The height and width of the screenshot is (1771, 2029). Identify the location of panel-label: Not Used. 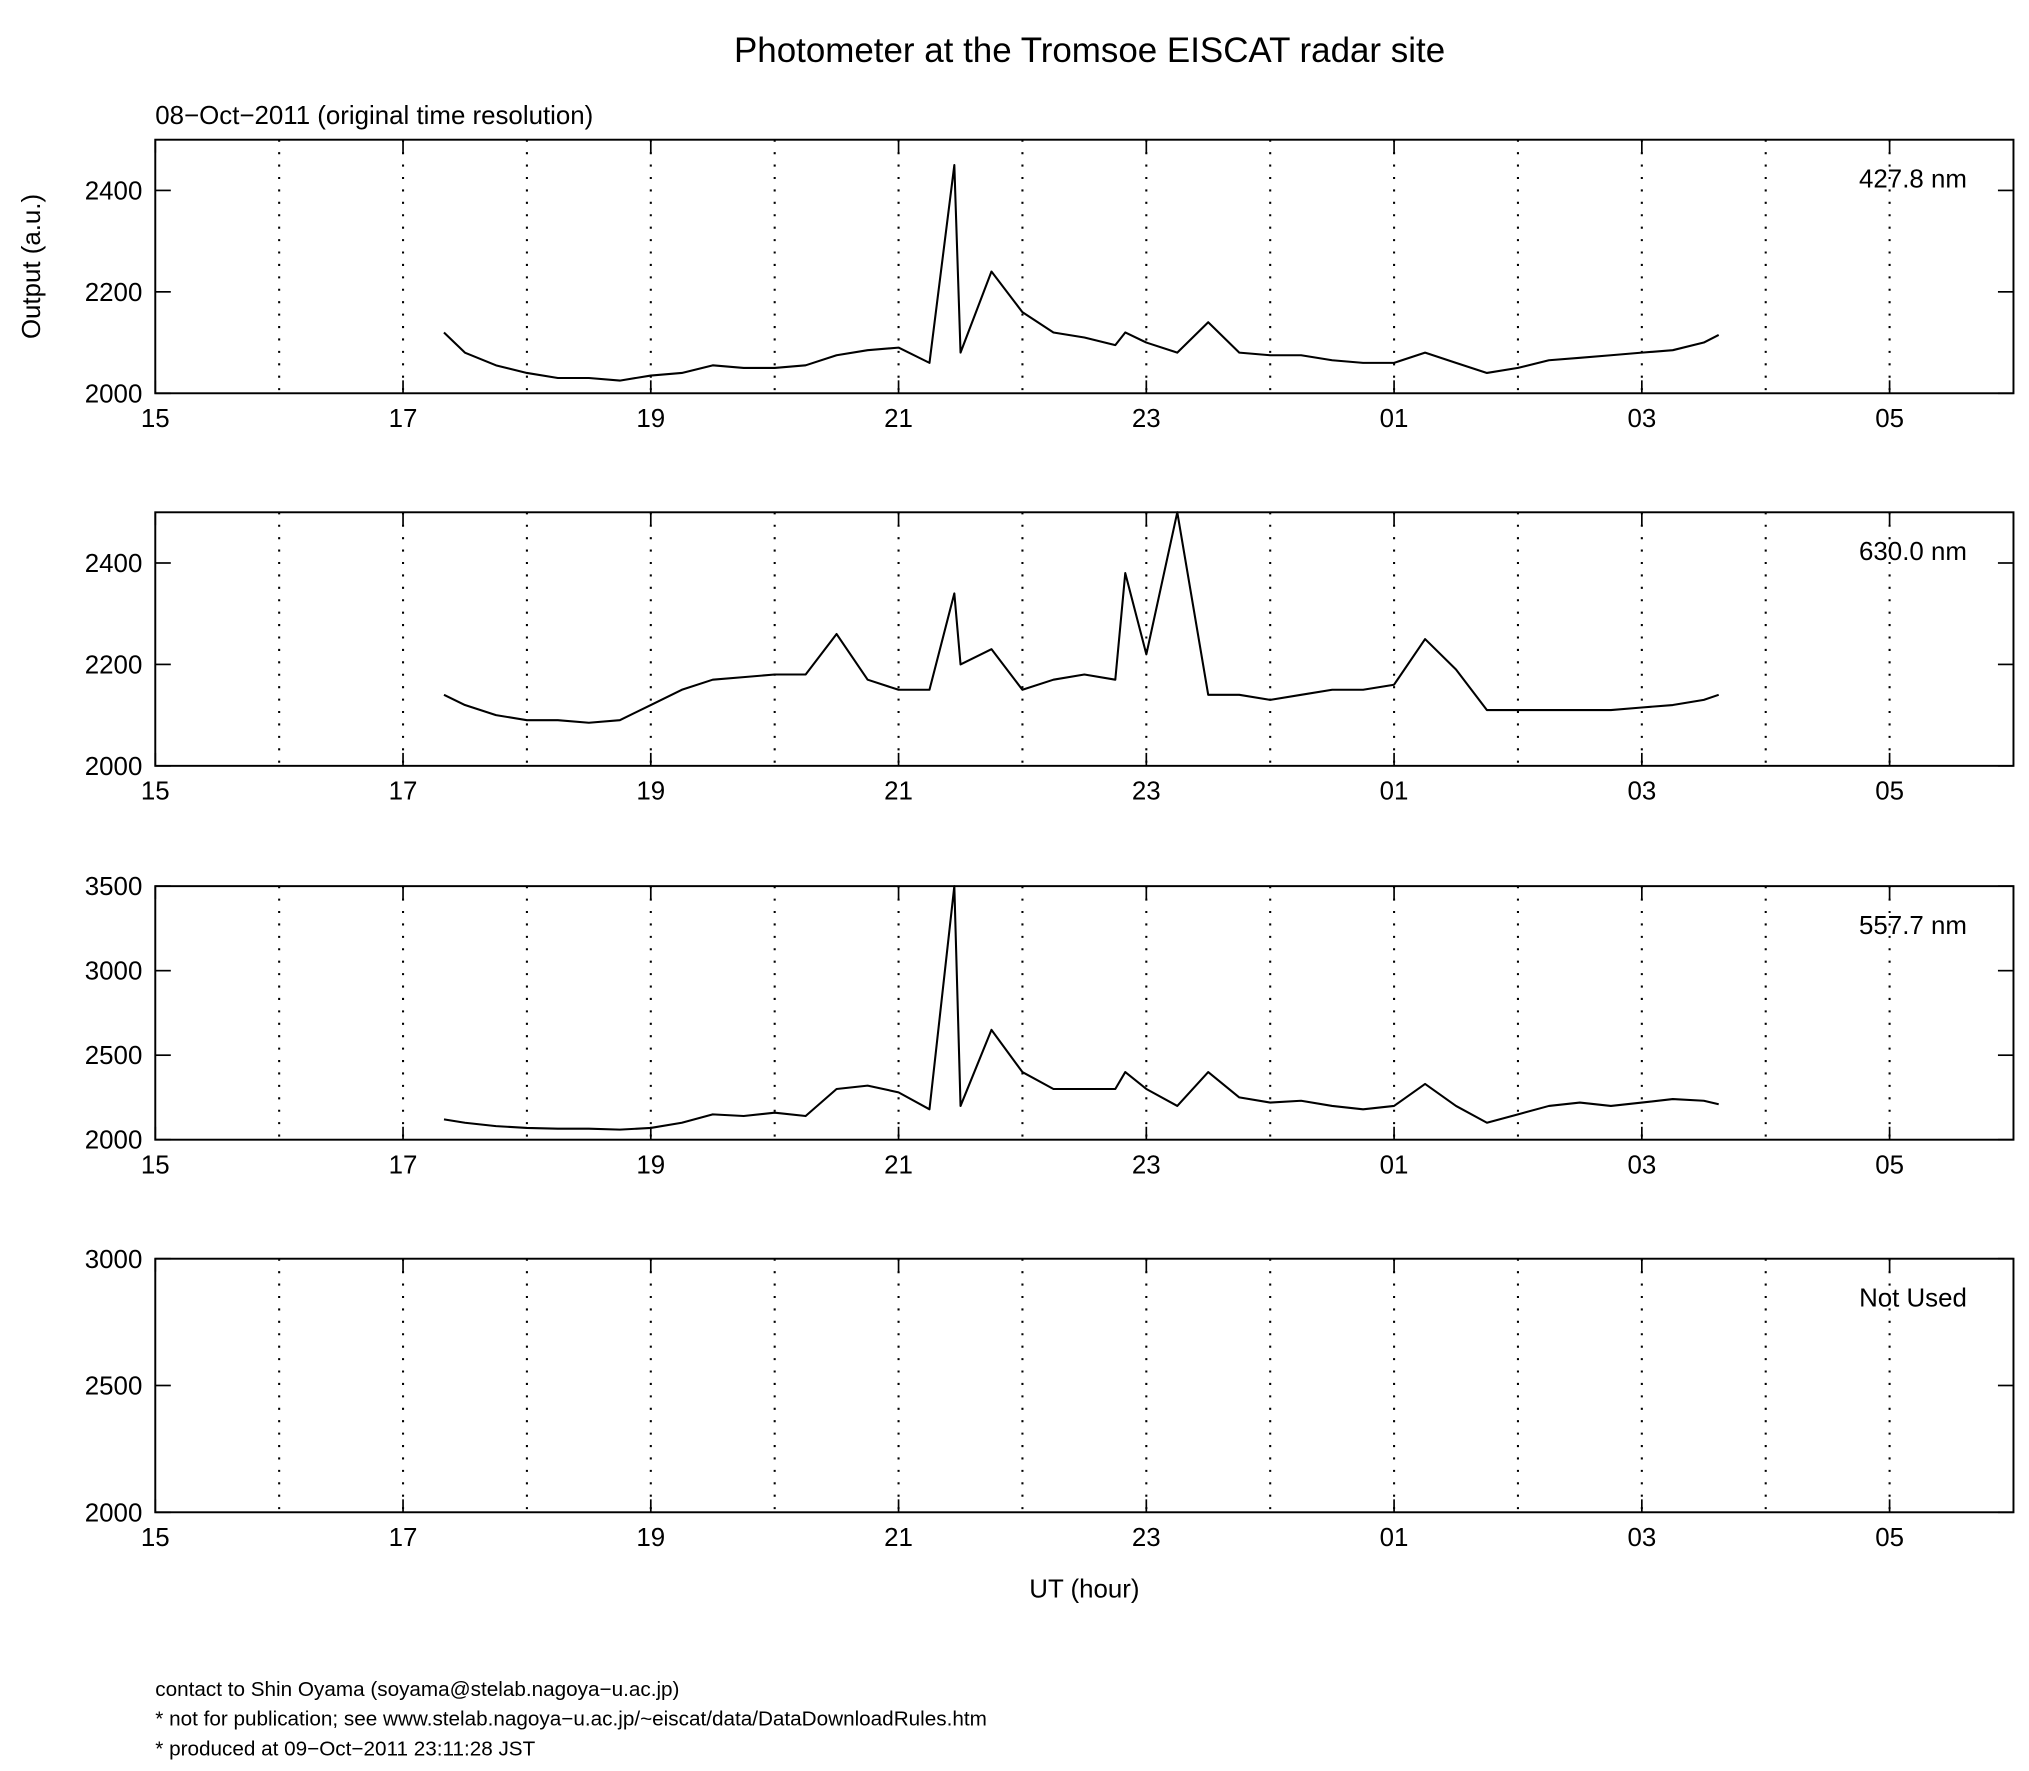
(1913, 1299).